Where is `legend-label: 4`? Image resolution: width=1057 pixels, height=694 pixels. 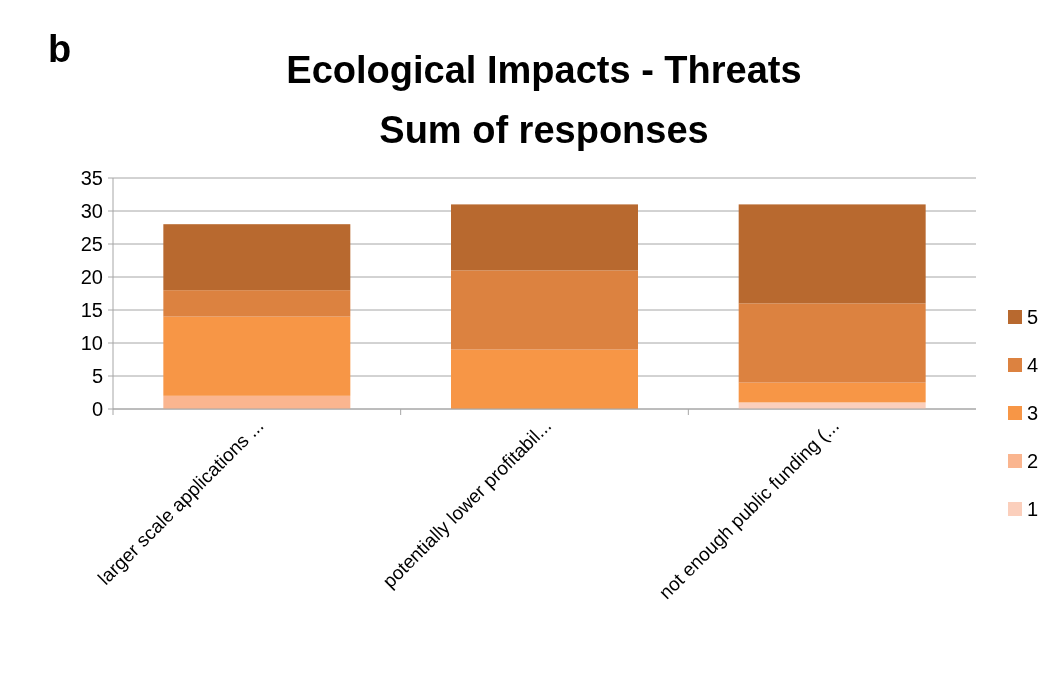 legend-label: 4 is located at coordinates (1033, 365).